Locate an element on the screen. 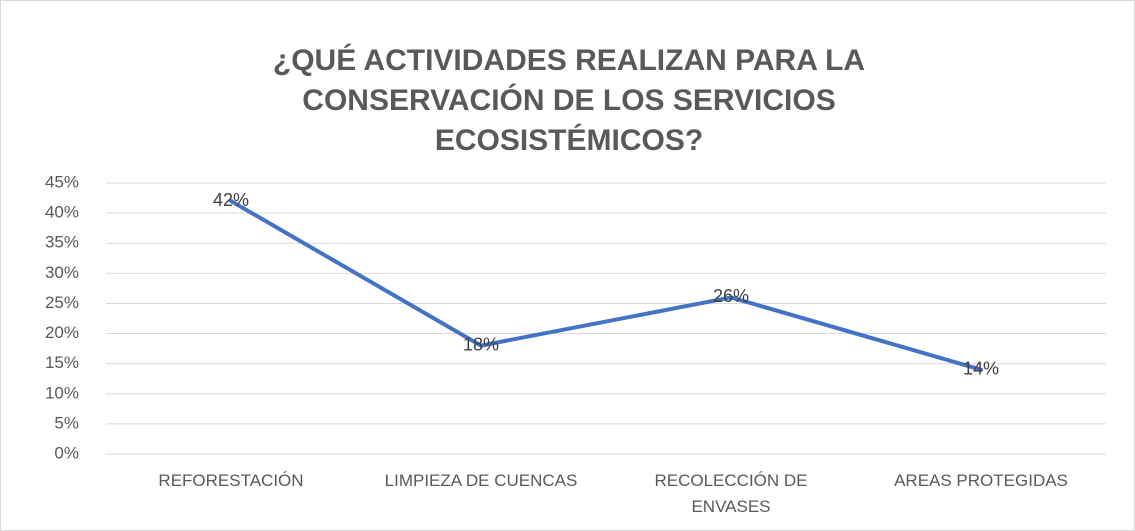 The height and width of the screenshot is (531, 1135). data-label: 26% is located at coordinates (731, 296).